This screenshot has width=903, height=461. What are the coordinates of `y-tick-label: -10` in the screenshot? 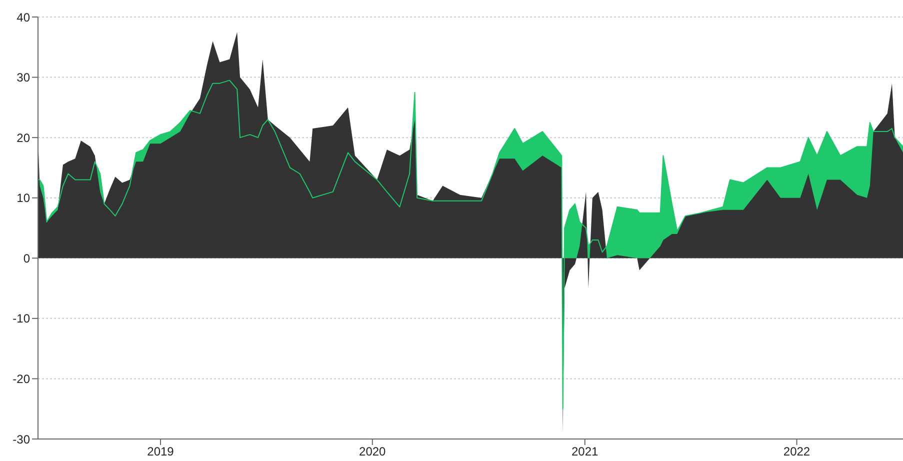 It's located at (21, 319).